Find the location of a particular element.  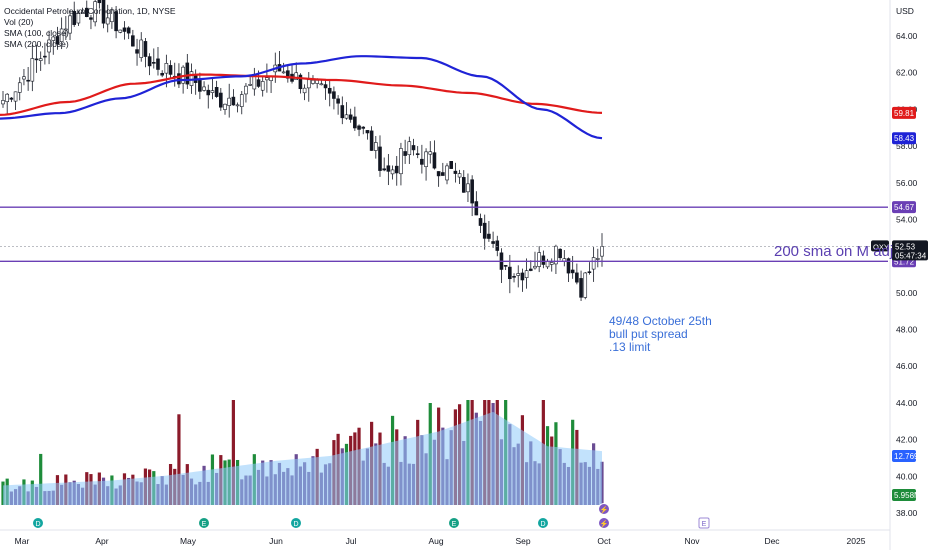

y-tick-label: 38.00 is located at coordinates (907, 513).